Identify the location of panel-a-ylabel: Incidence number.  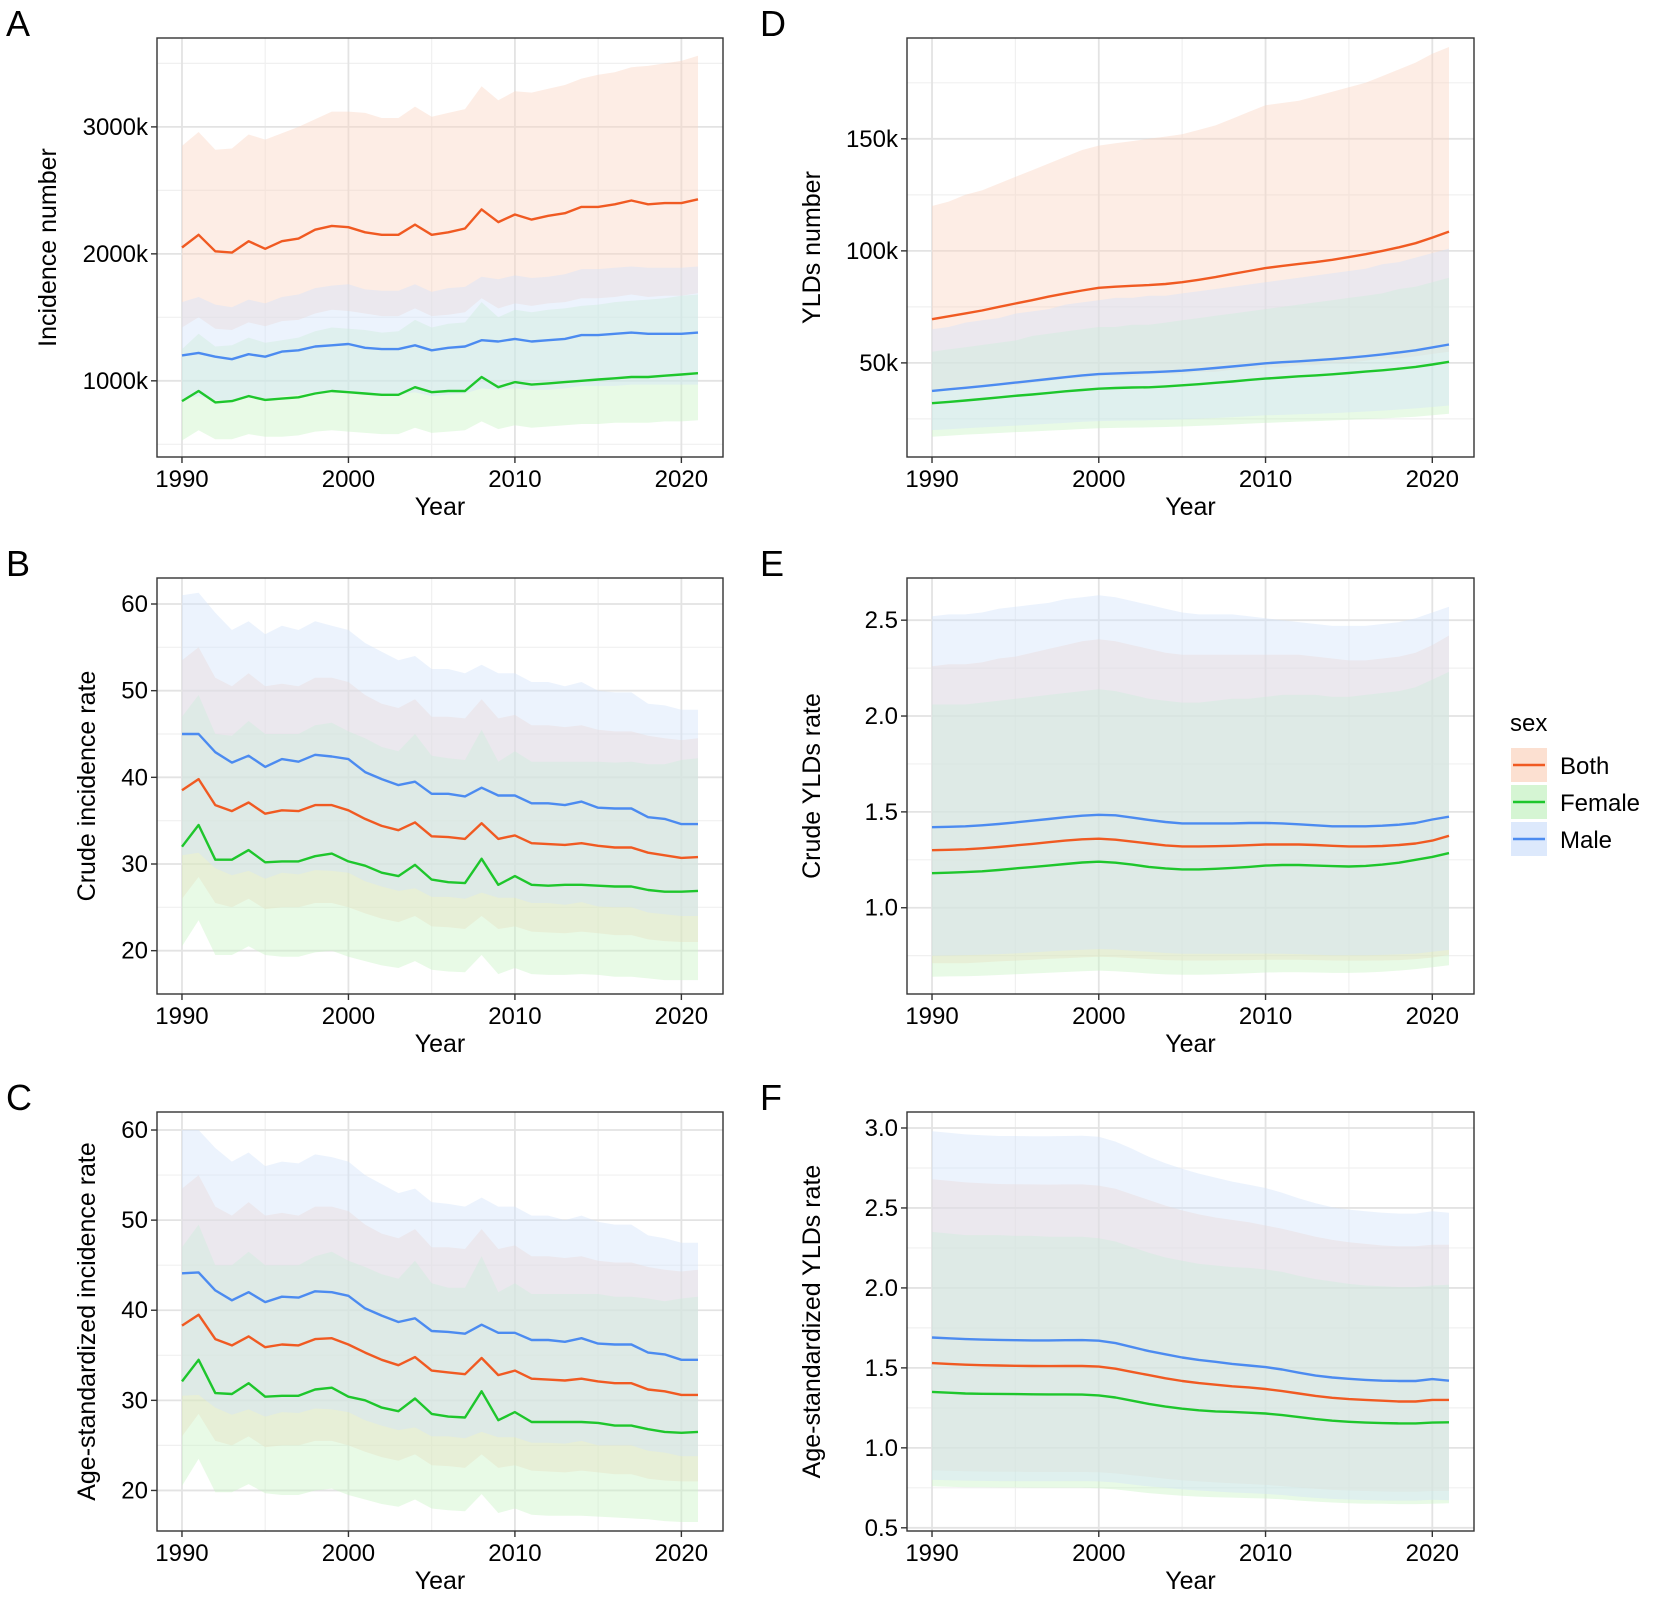
(48, 247).